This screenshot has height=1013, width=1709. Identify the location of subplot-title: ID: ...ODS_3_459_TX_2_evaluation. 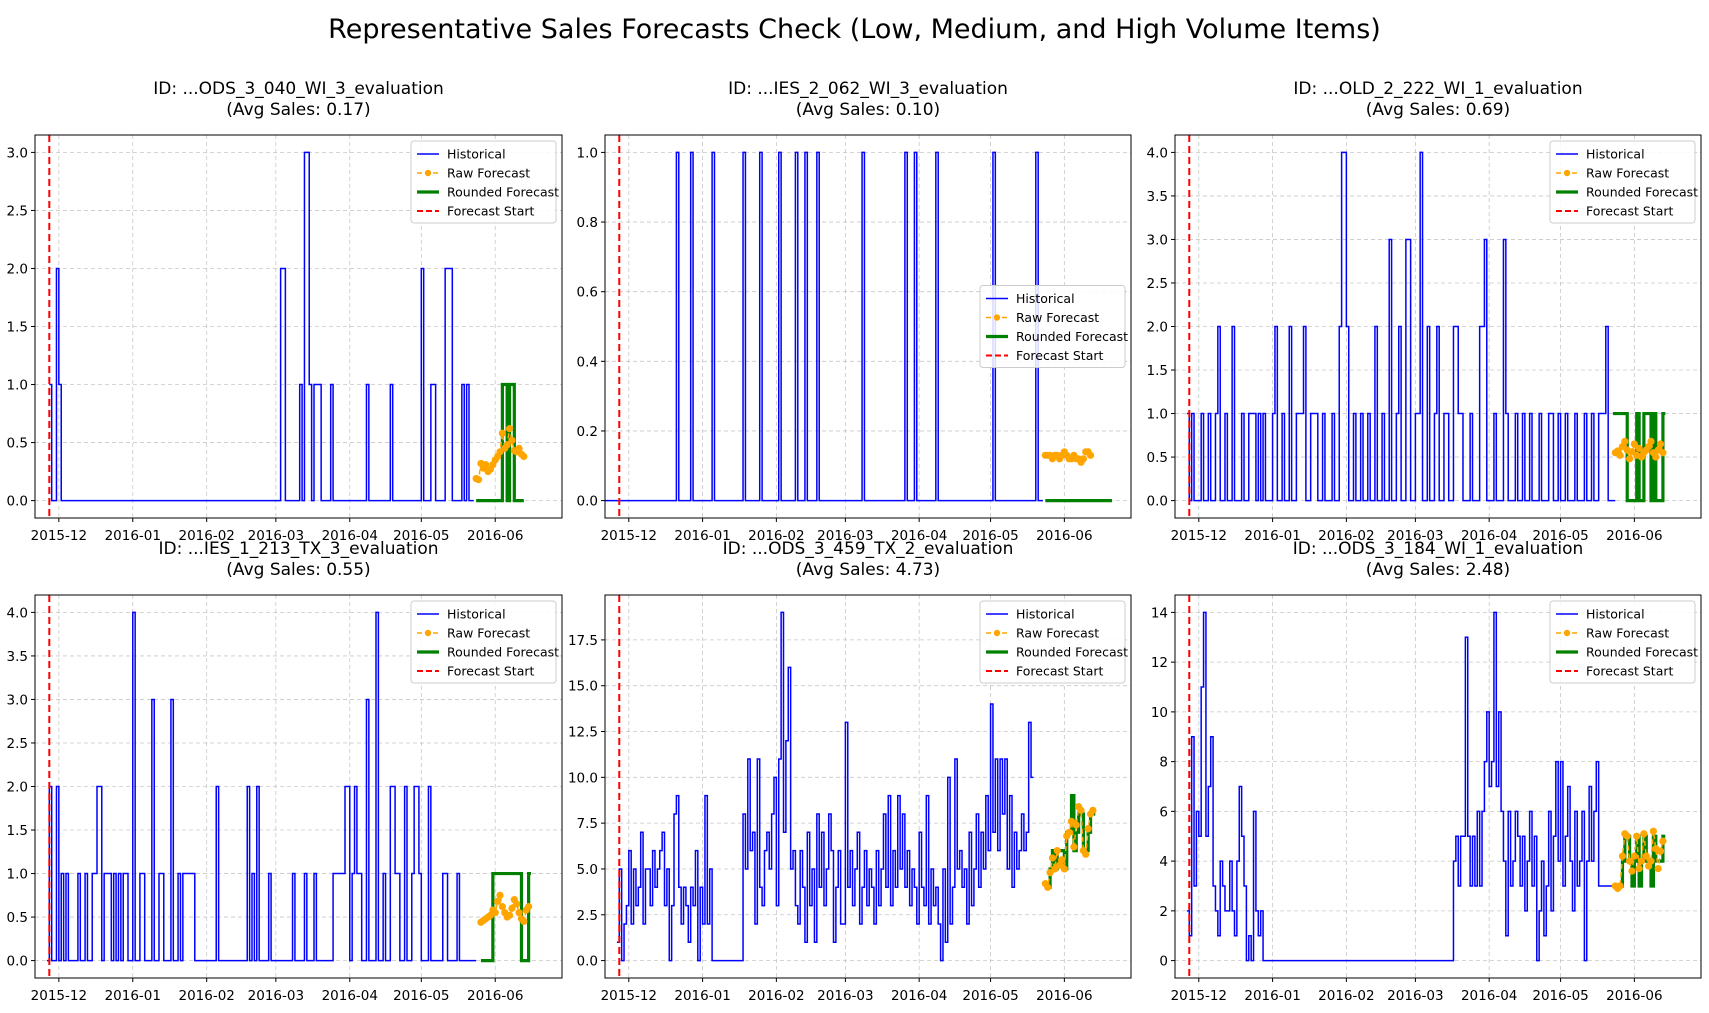
(868, 549).